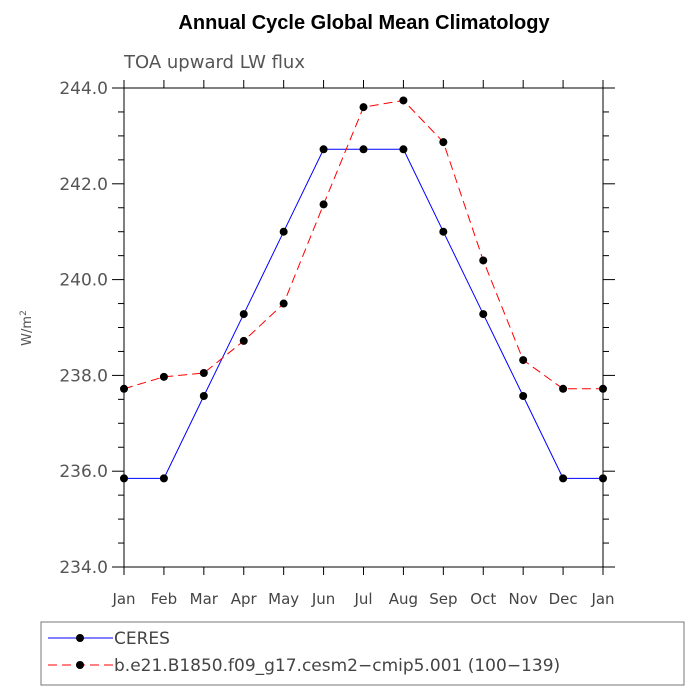  What do you see at coordinates (83, 472) in the screenshot?
I see `y-tick-label: 236.0` at bounding box center [83, 472].